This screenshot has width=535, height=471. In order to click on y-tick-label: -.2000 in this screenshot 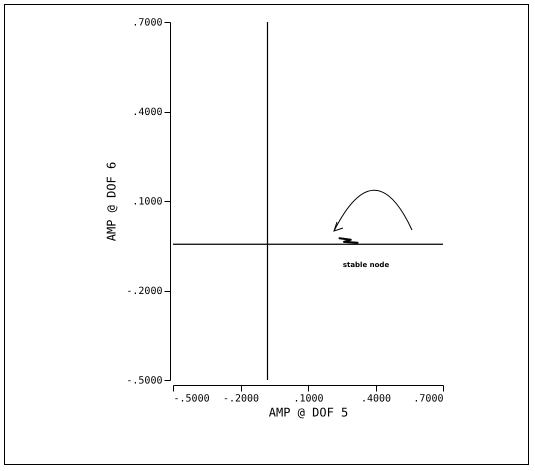, I will do `click(144, 291)`.